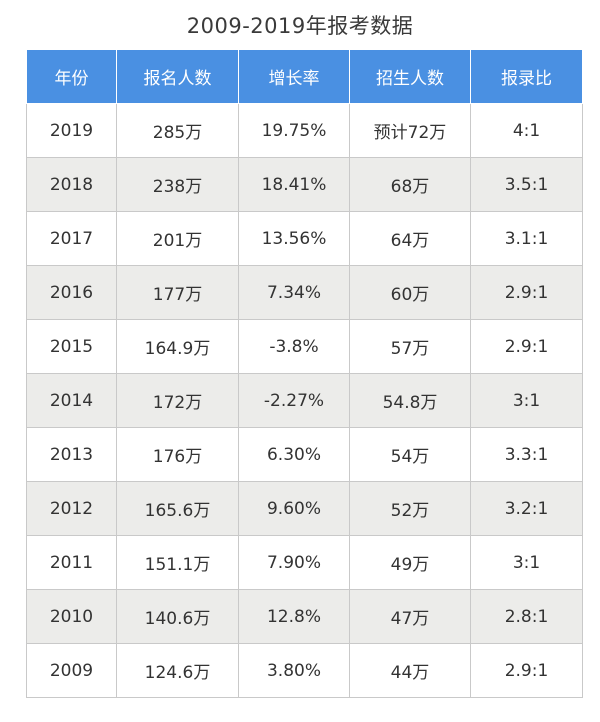 Image resolution: width=600 pixels, height=722 pixels. Describe the element at coordinates (177, 292) in the screenshot. I see `cell-applicants: 177万` at that location.